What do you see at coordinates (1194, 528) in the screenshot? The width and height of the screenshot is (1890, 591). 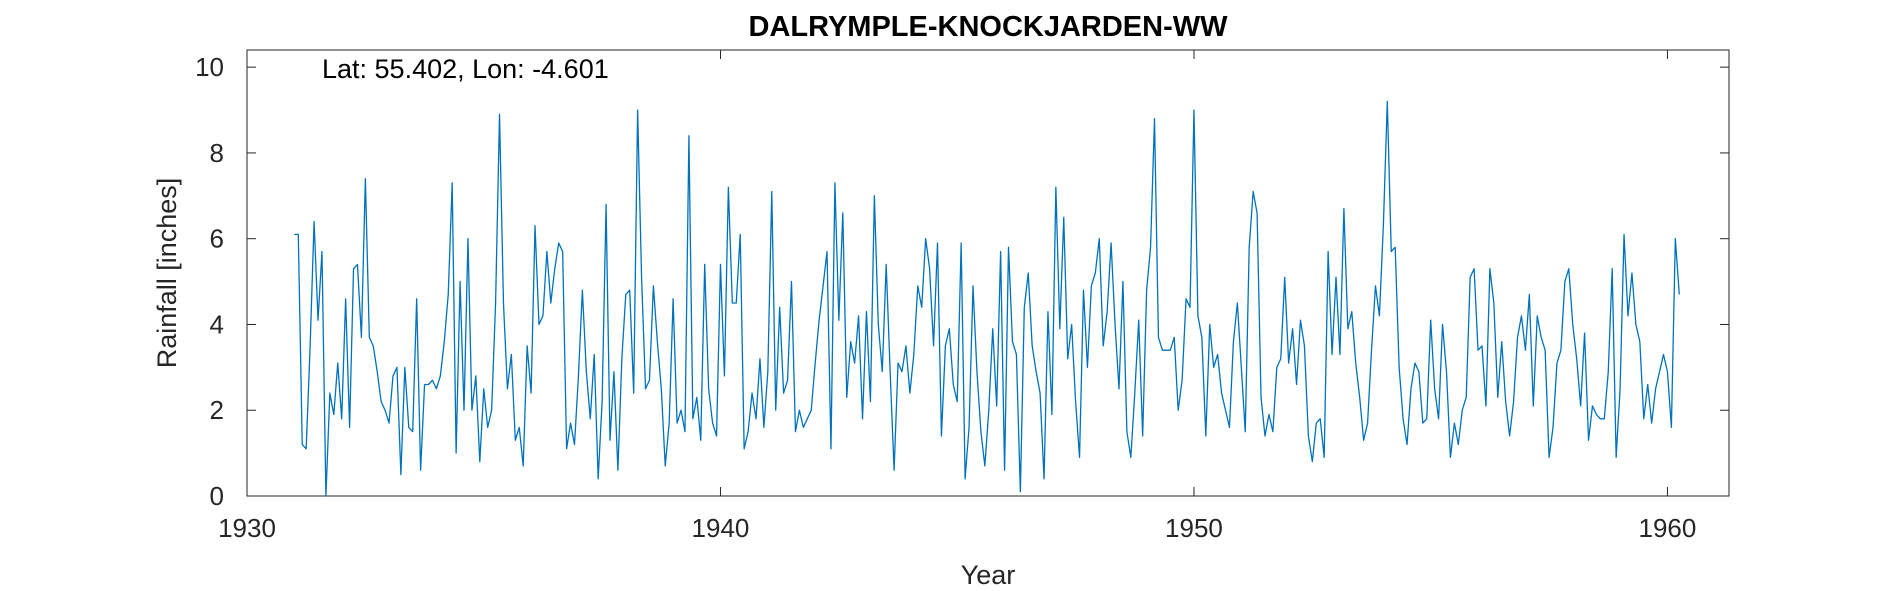 I see `x-tick-label: 1950` at bounding box center [1194, 528].